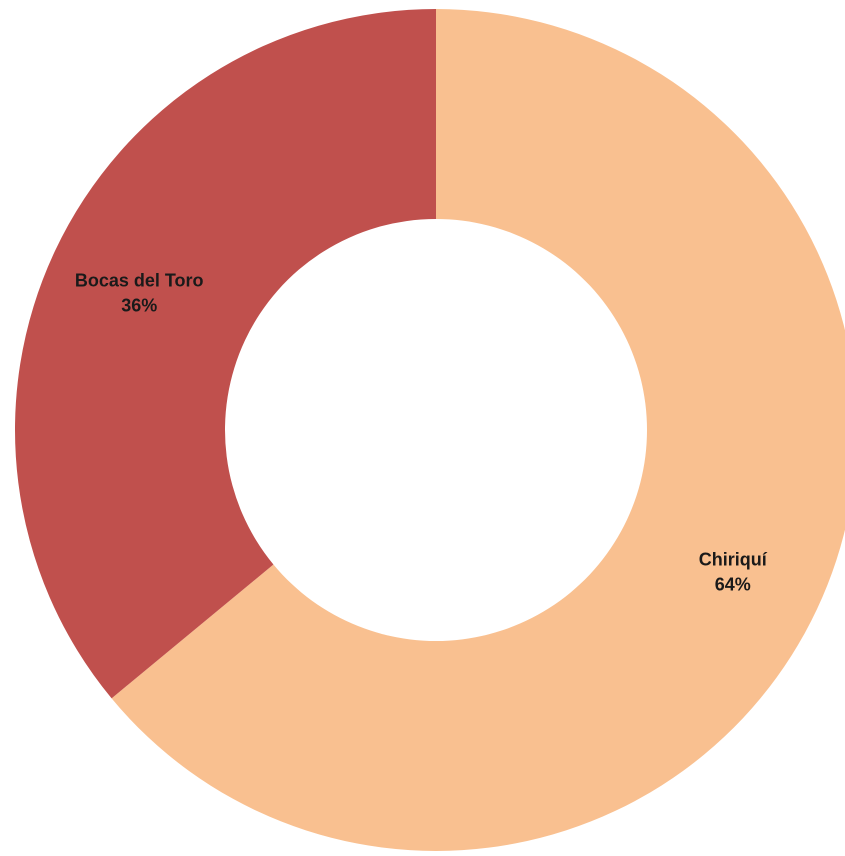 The image size is (845, 856). What do you see at coordinates (139, 292) in the screenshot?
I see `data-label-bocas-del-toro: Bocas del Toro 36%` at bounding box center [139, 292].